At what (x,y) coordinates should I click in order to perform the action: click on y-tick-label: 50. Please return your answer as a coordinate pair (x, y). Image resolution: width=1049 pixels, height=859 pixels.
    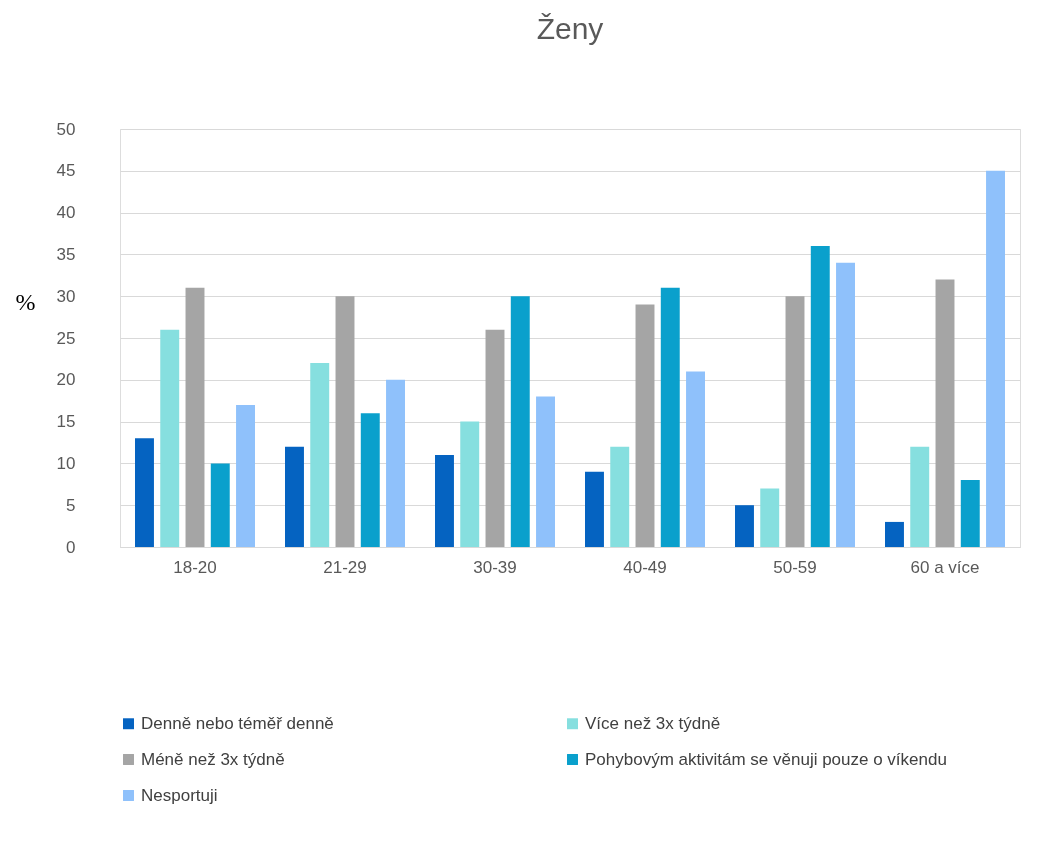
    Looking at the image, I should click on (66, 129).